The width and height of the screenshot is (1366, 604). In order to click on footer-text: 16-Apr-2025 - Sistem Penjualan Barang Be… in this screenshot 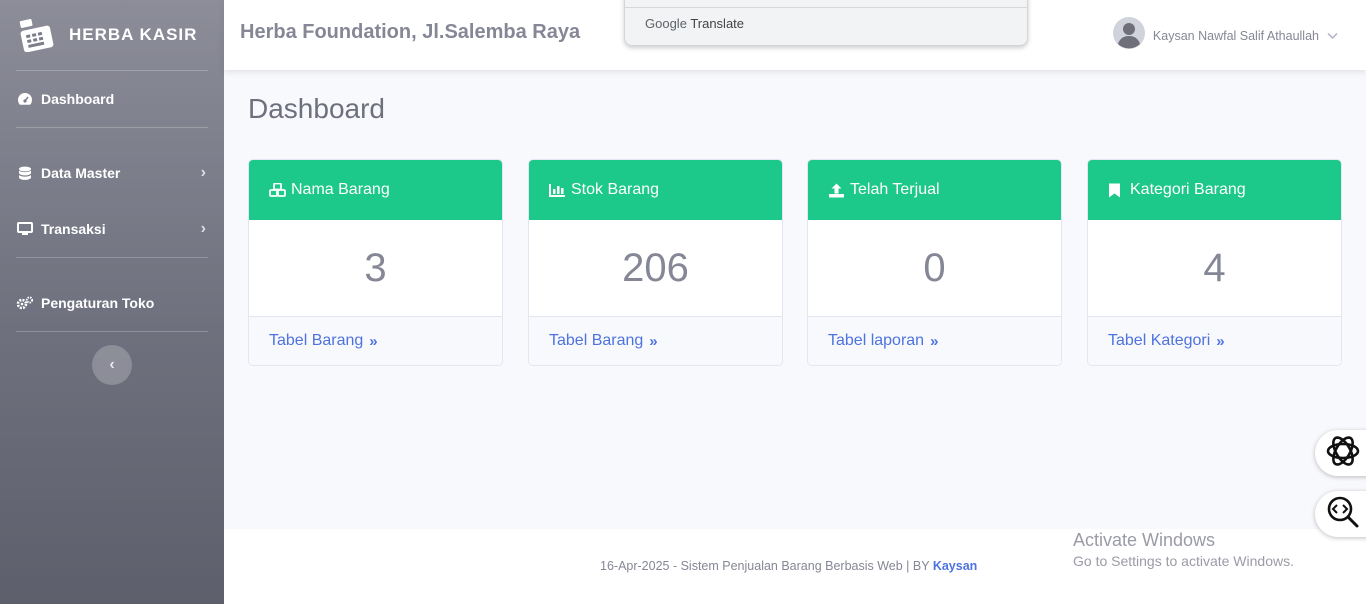, I will do `click(788, 566)`.